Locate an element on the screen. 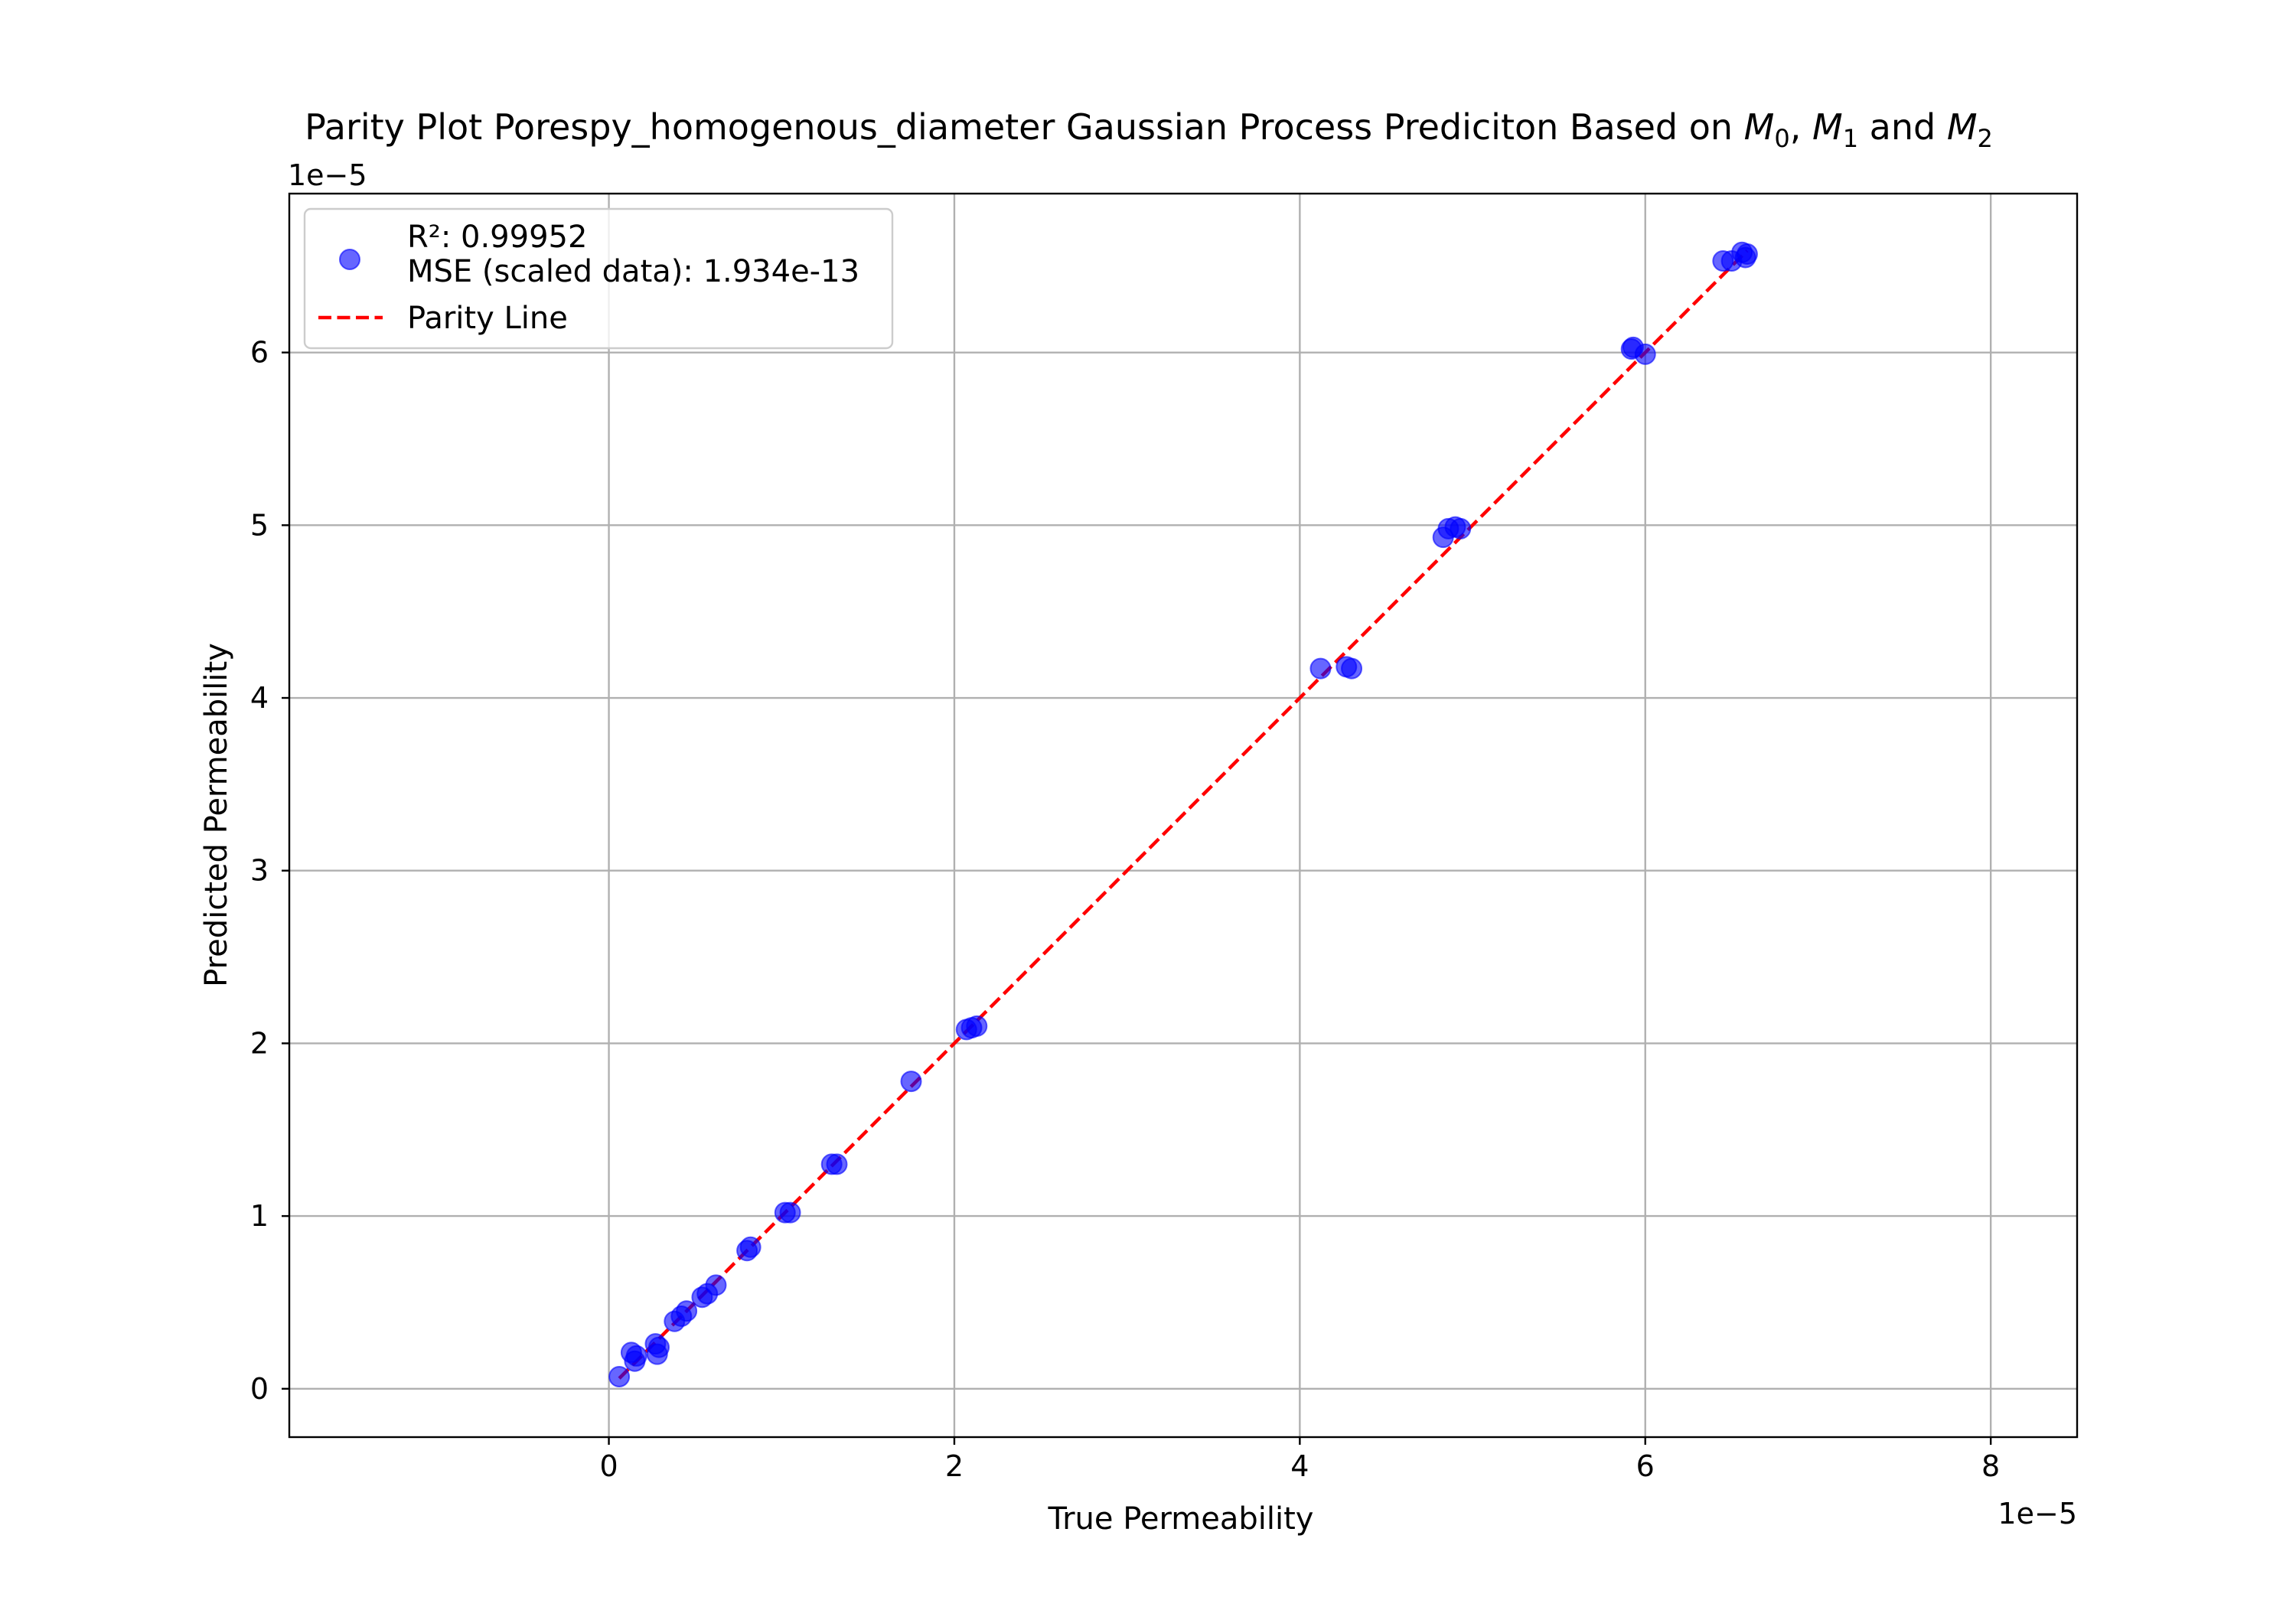  legend-mse-line: MSE (scaled data): 1.934e-13 is located at coordinates (633, 271).